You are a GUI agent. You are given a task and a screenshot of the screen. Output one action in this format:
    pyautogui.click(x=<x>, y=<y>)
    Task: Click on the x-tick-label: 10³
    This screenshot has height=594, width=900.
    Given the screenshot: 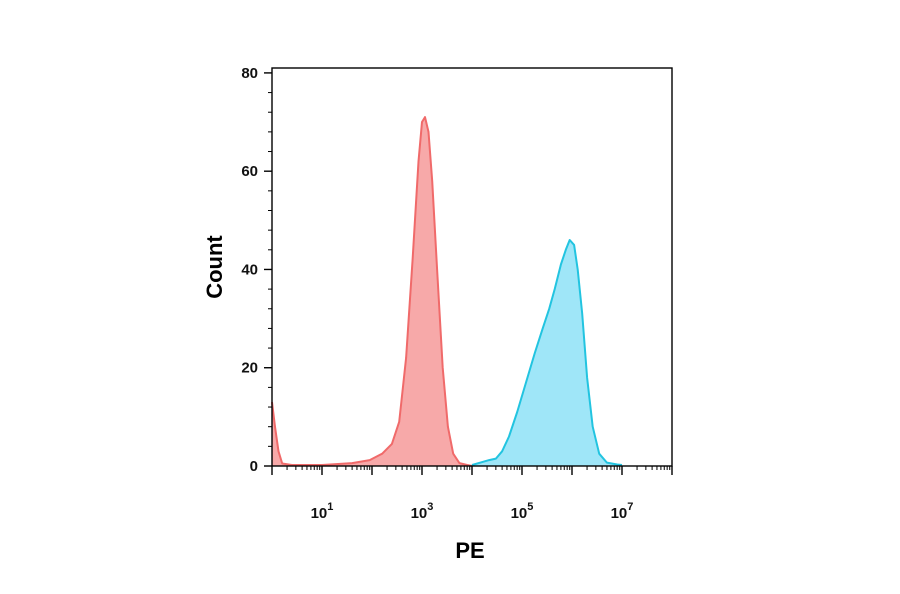 What is the action you would take?
    pyautogui.click(x=422, y=511)
    